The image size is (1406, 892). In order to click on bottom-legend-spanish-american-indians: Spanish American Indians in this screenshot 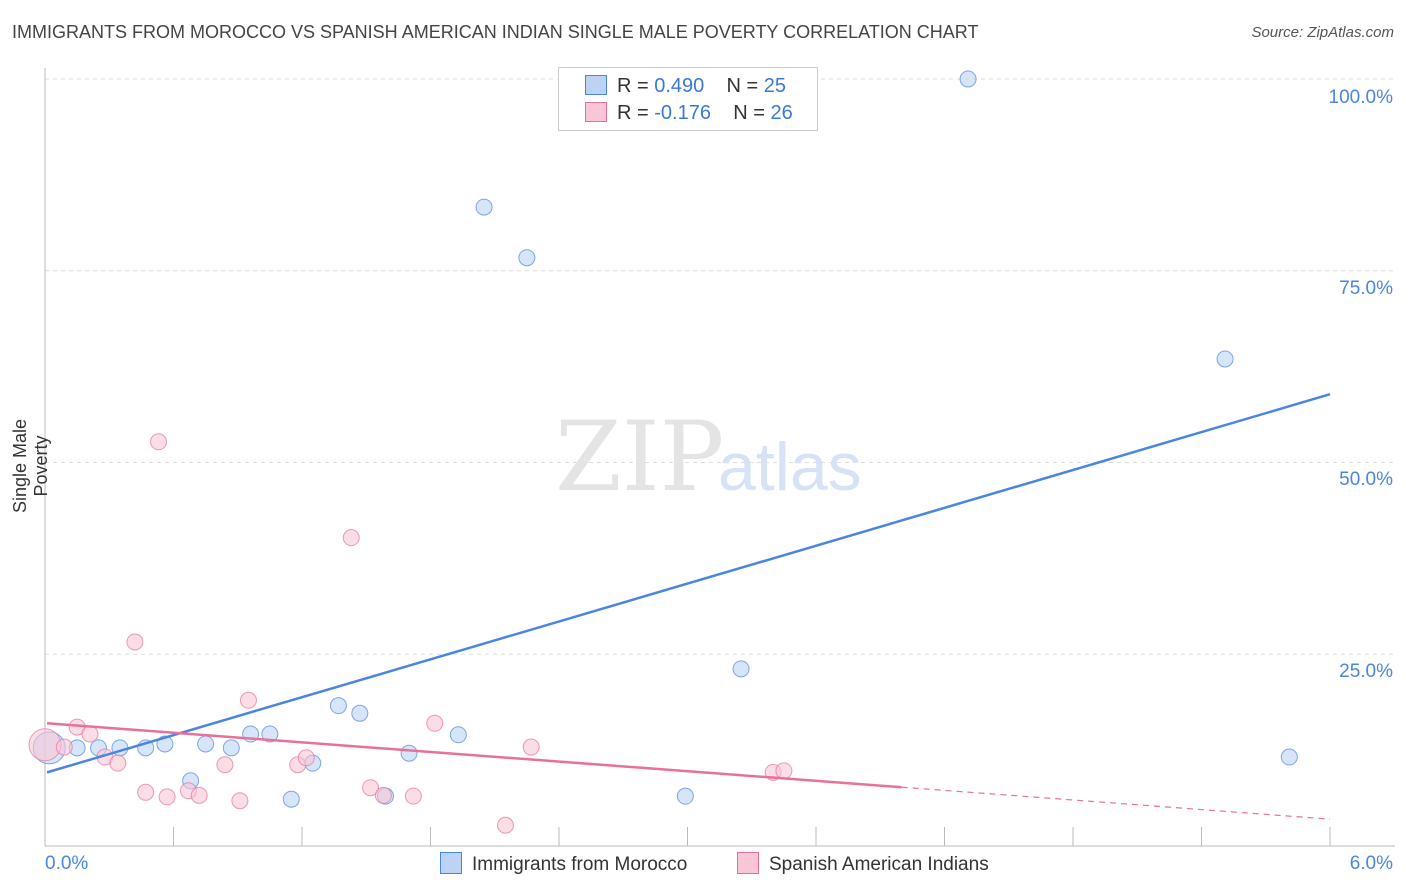, I will do `click(863, 864)`.